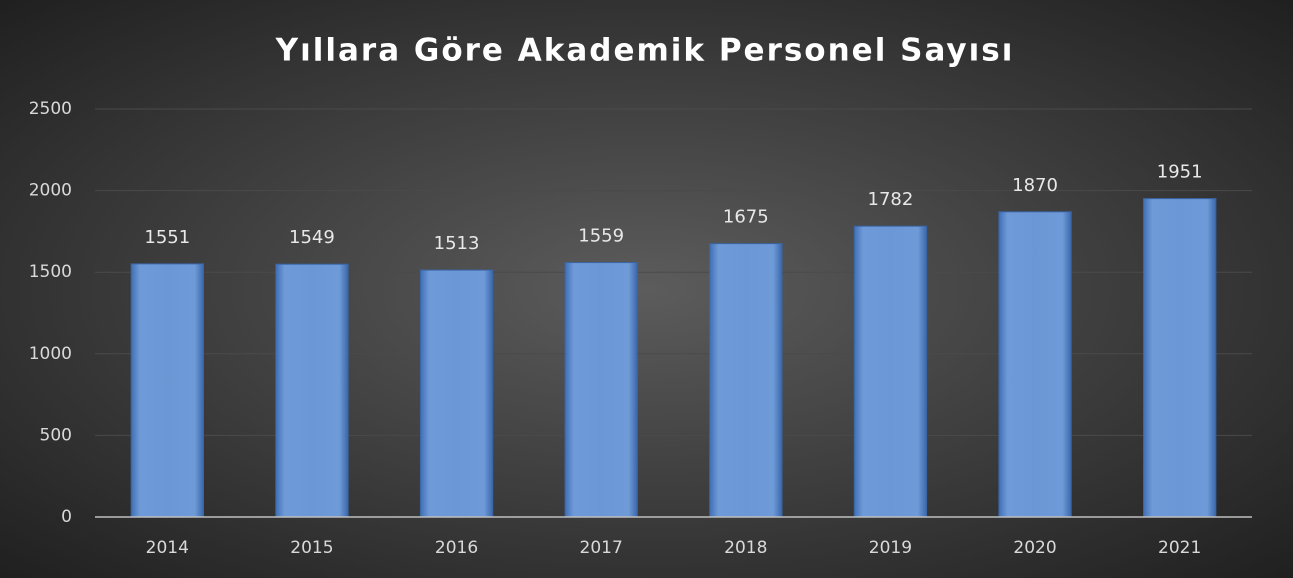  Describe the element at coordinates (745, 548) in the screenshot. I see `x-tick-label: 2018` at that location.